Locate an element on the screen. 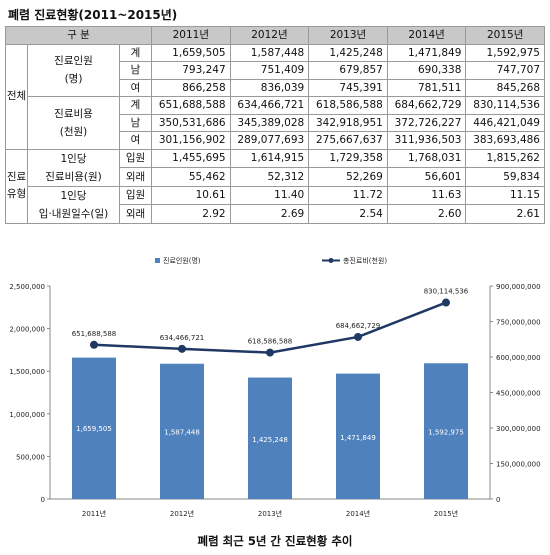 The width and height of the screenshot is (550, 555). table-cell: 1,729,358 is located at coordinates (348, 158).